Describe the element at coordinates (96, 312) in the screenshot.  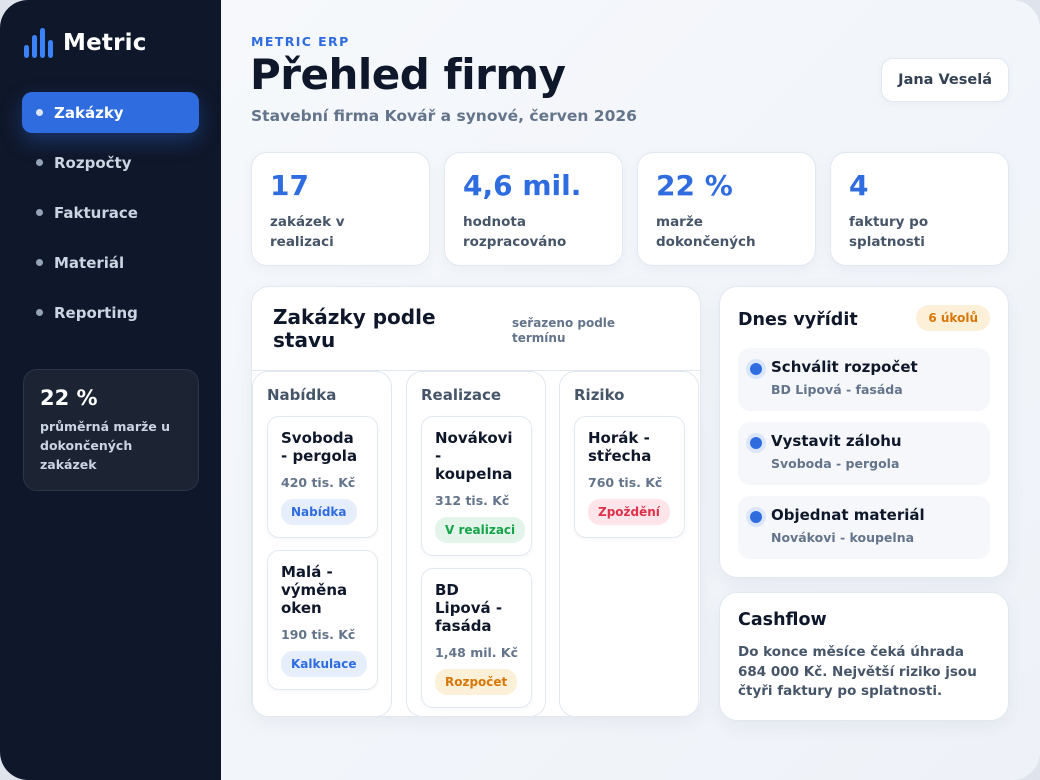
I see `sidebar-item-label: Reporting` at that location.